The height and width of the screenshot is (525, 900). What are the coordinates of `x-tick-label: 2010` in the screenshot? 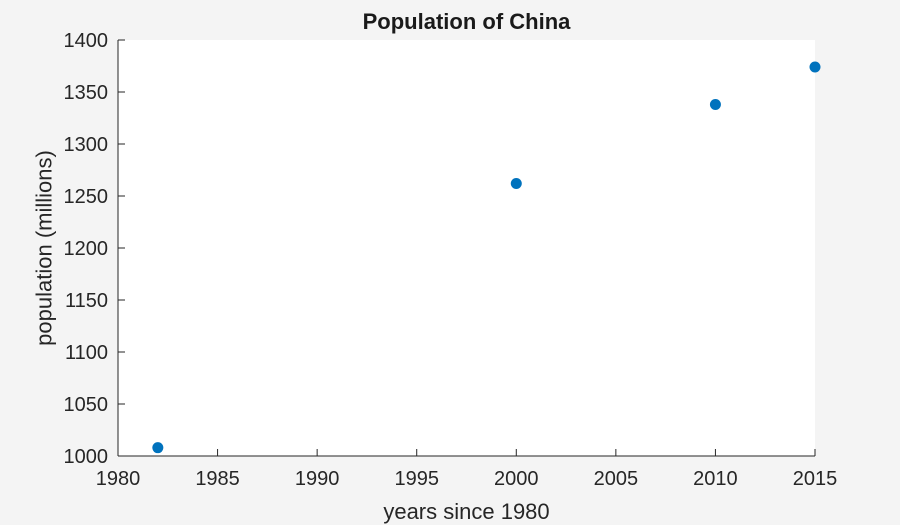 It's located at (715, 479).